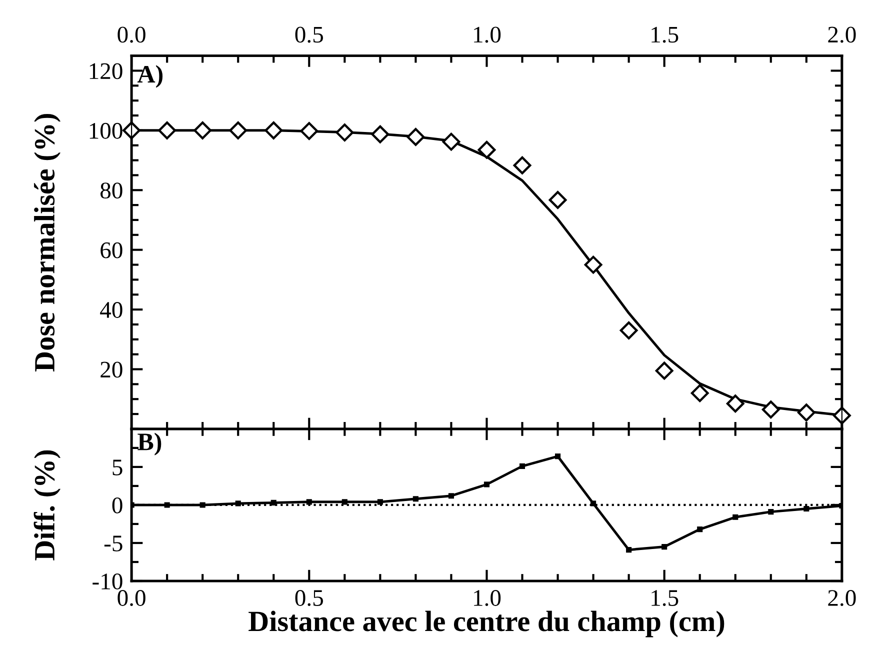 This screenshot has height=664, width=877. I want to click on x-tick-label: 0.5, so click(309, 598).